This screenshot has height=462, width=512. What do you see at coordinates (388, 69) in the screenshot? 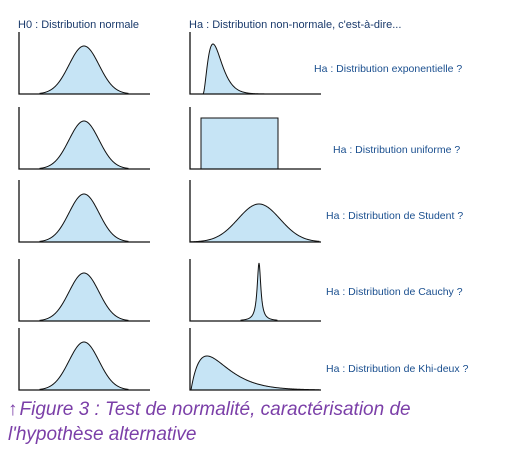
I see `ha-label-exponential: Ha : Distribution exponentielle ?` at bounding box center [388, 69].